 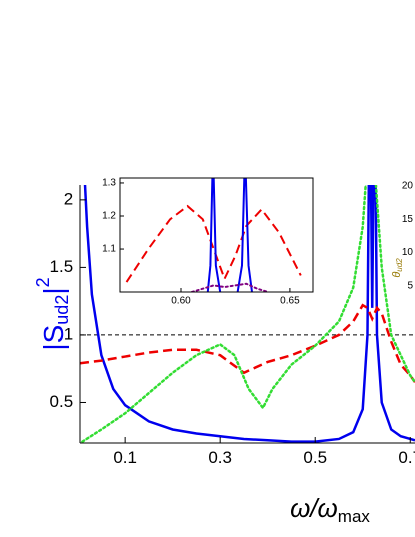 I want to click on y-axis-label: |Sud2|2, so click(x=52, y=313).